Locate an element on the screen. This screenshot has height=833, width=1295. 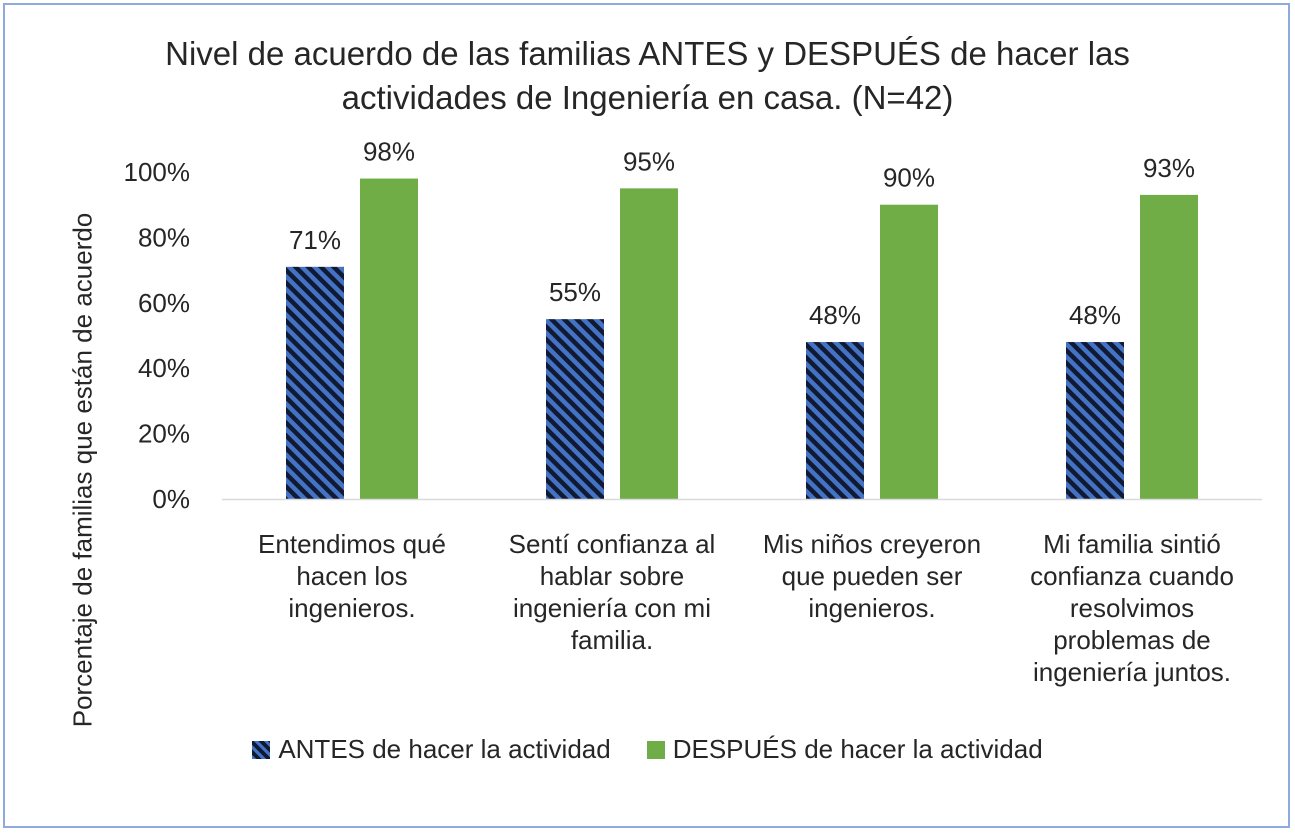
y-tick-label: 20% is located at coordinates (164, 434).